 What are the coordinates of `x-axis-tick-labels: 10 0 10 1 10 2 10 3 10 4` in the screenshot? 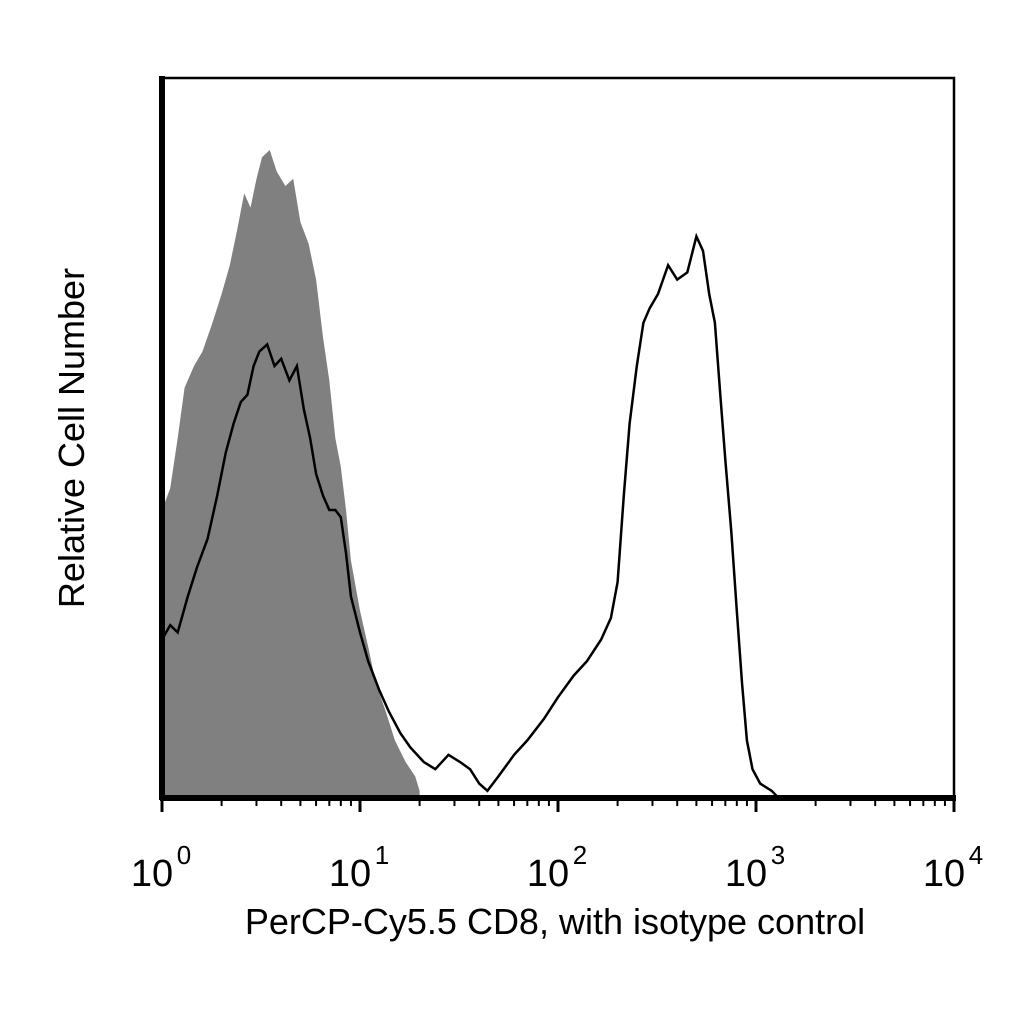 It's located at (557, 867).